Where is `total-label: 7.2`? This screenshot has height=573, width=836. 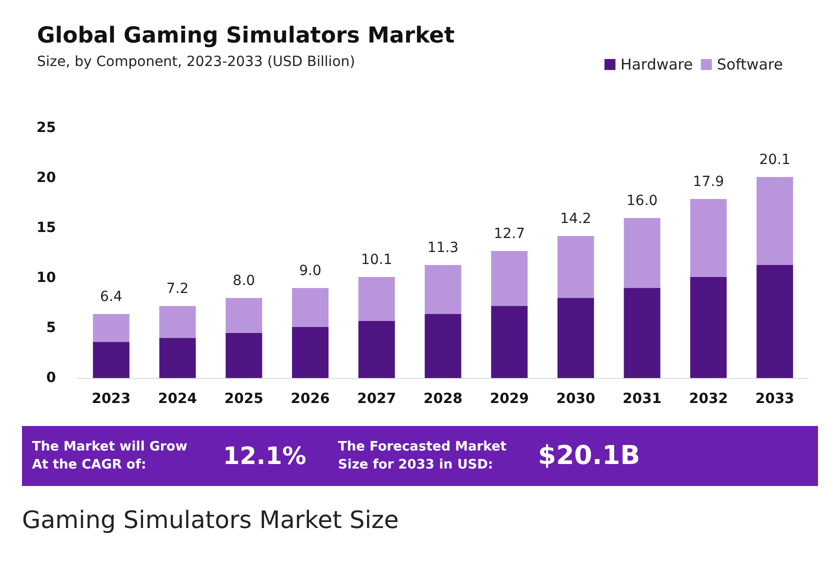
total-label: 7.2 is located at coordinates (177, 289).